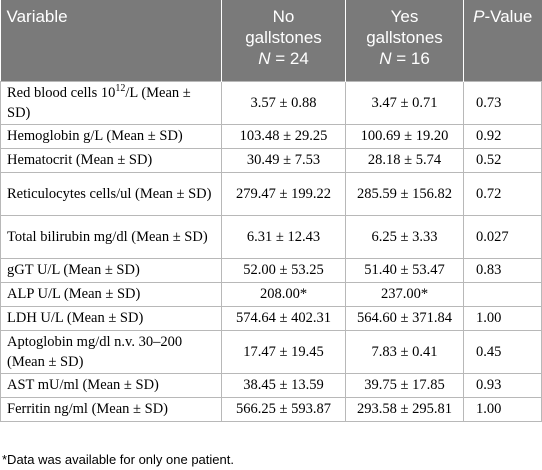  I want to click on table-row: ALP U/L (Mean ± SD) 208.00* 237.00*, so click(271, 294).